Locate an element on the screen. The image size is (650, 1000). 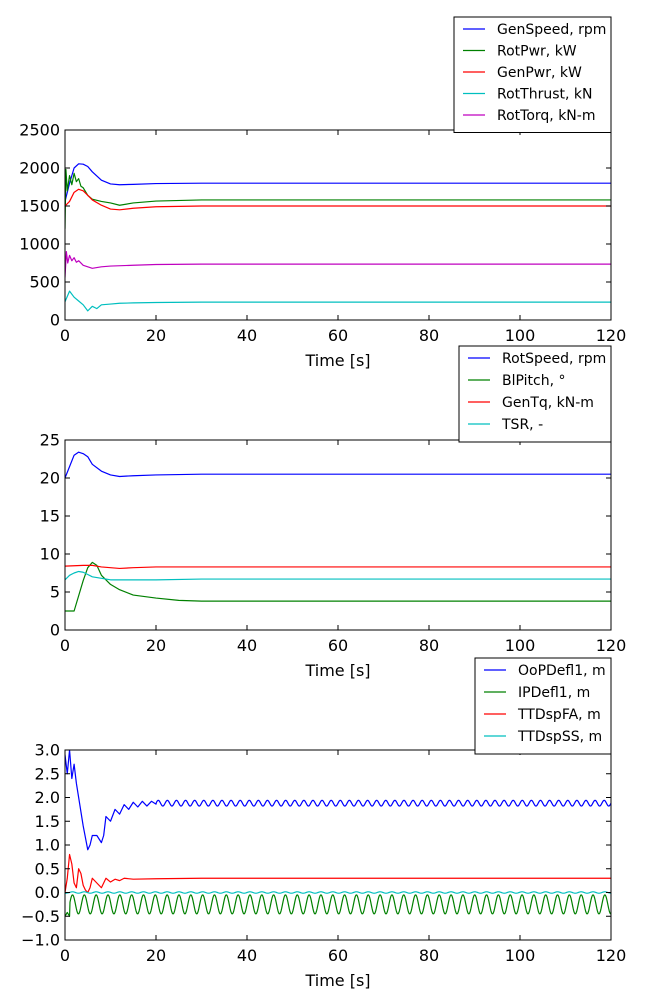
y-tick-label: 15 is located at coordinates (50, 516).